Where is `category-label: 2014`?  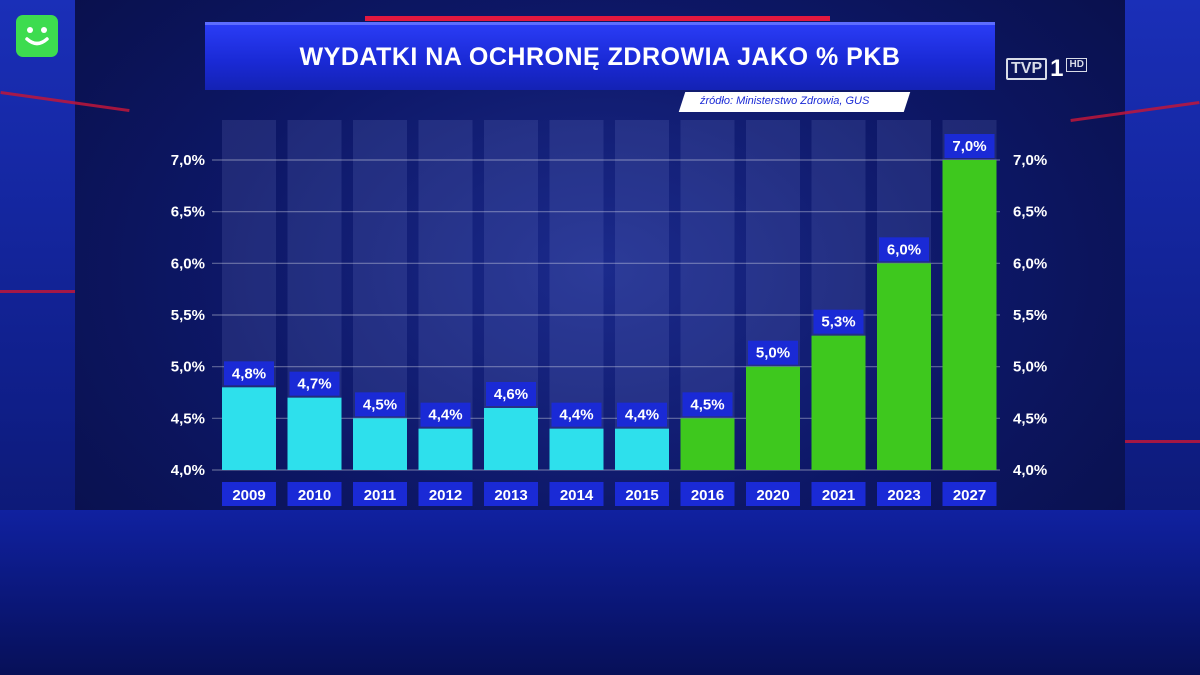 category-label: 2014 is located at coordinates (577, 495).